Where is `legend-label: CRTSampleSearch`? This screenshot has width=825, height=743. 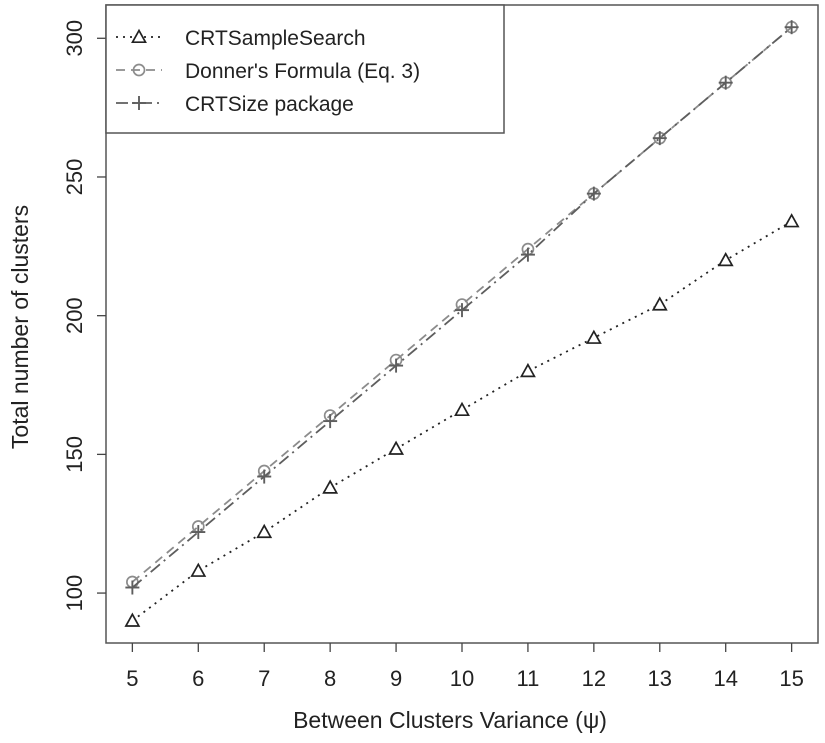 legend-label: CRTSampleSearch is located at coordinates (275, 38).